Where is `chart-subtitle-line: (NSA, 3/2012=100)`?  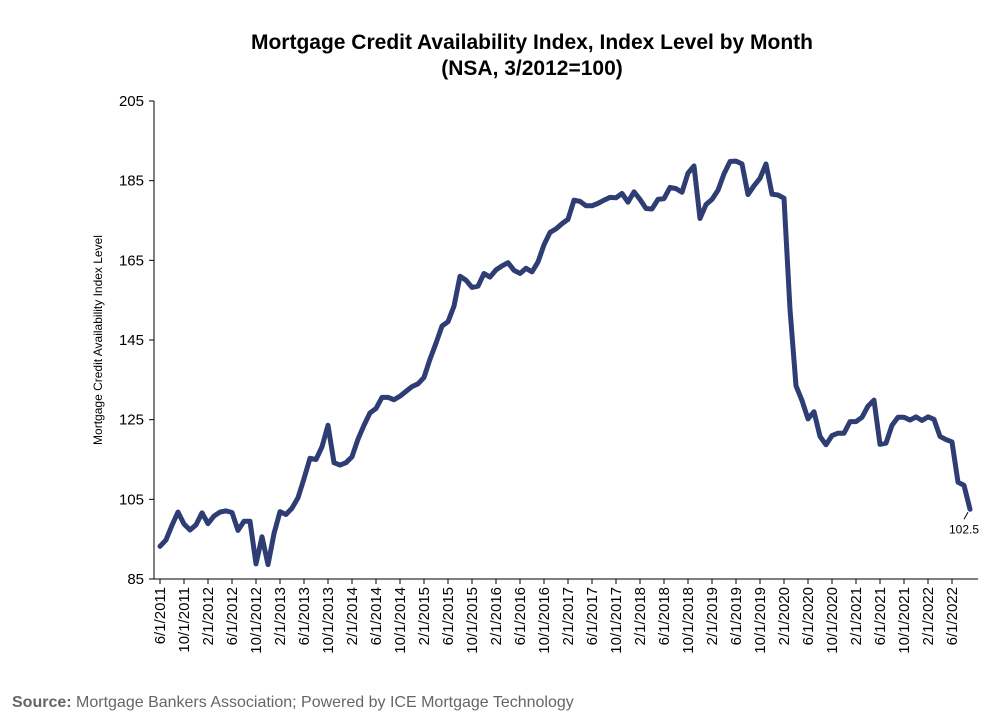
chart-subtitle-line: (NSA, 3/2012=100) is located at coordinates (532, 68).